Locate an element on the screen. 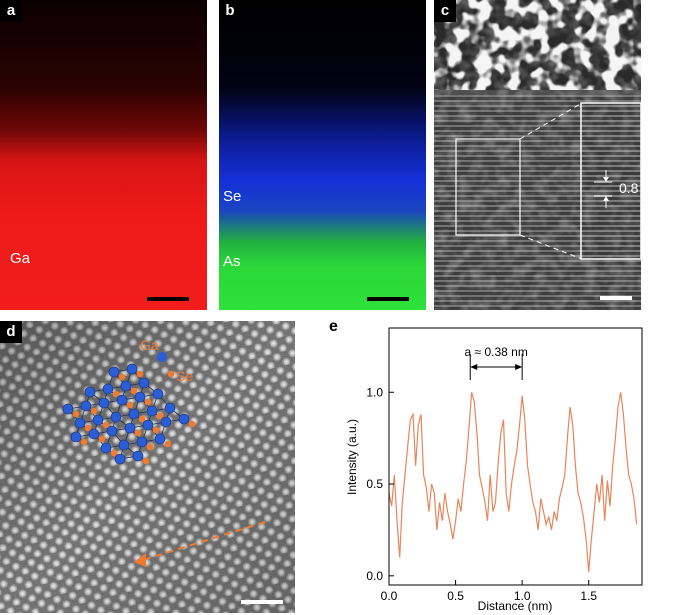 The width and height of the screenshot is (685, 615). x-tick-label: 1.0 is located at coordinates (522, 596).